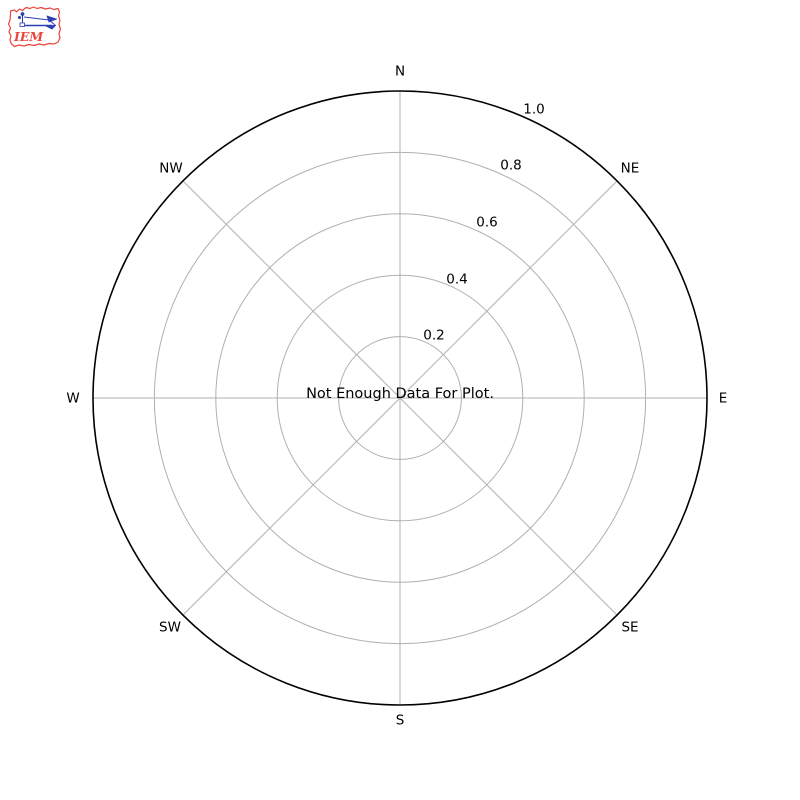  Describe the element at coordinates (37, 21) in the screenshot. I see `anemometer-icon` at that location.